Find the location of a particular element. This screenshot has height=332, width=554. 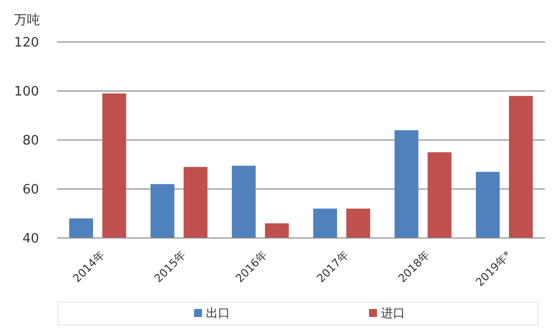

y-tick-label: 120 is located at coordinates (26, 43).